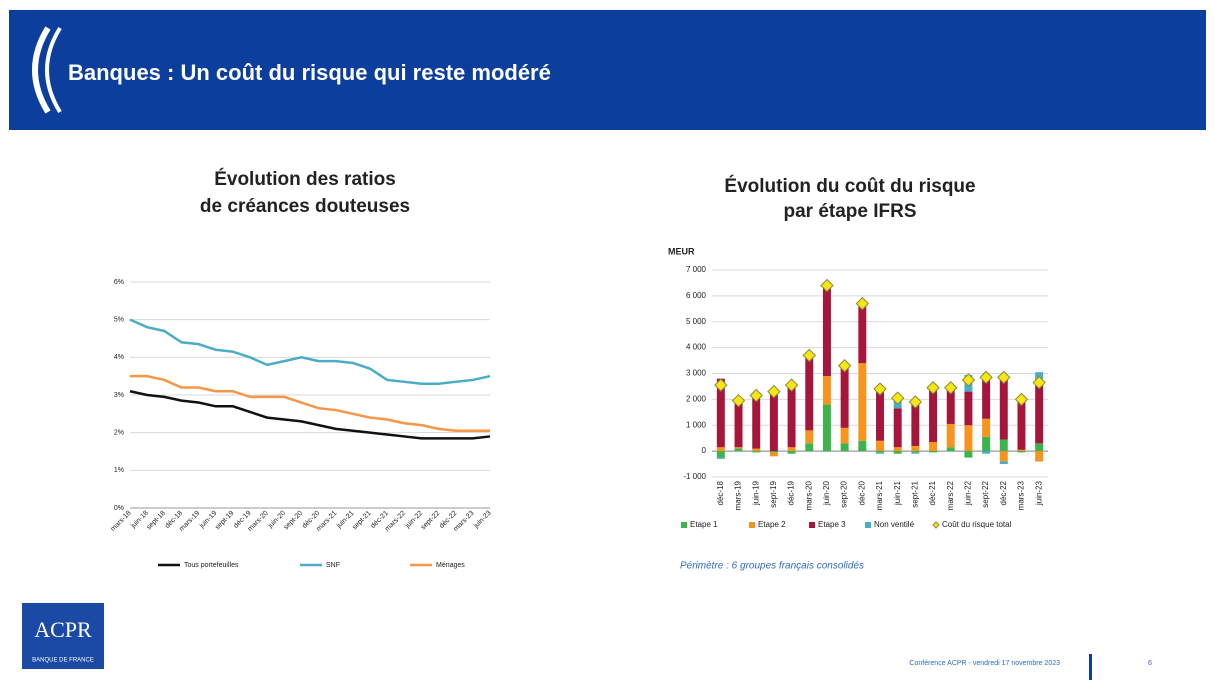  Describe the element at coordinates (119, 357) in the screenshot. I see `y-tick-label: 4%` at that location.